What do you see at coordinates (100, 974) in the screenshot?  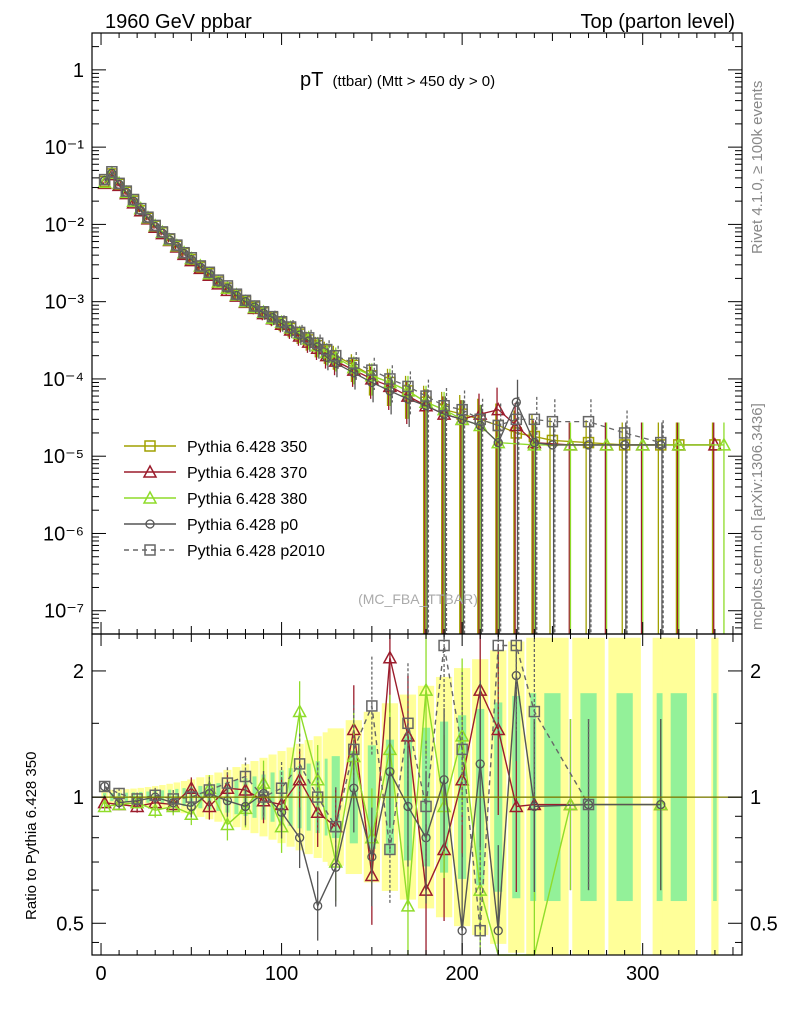 I see `x-tick-label: 0` at bounding box center [100, 974].